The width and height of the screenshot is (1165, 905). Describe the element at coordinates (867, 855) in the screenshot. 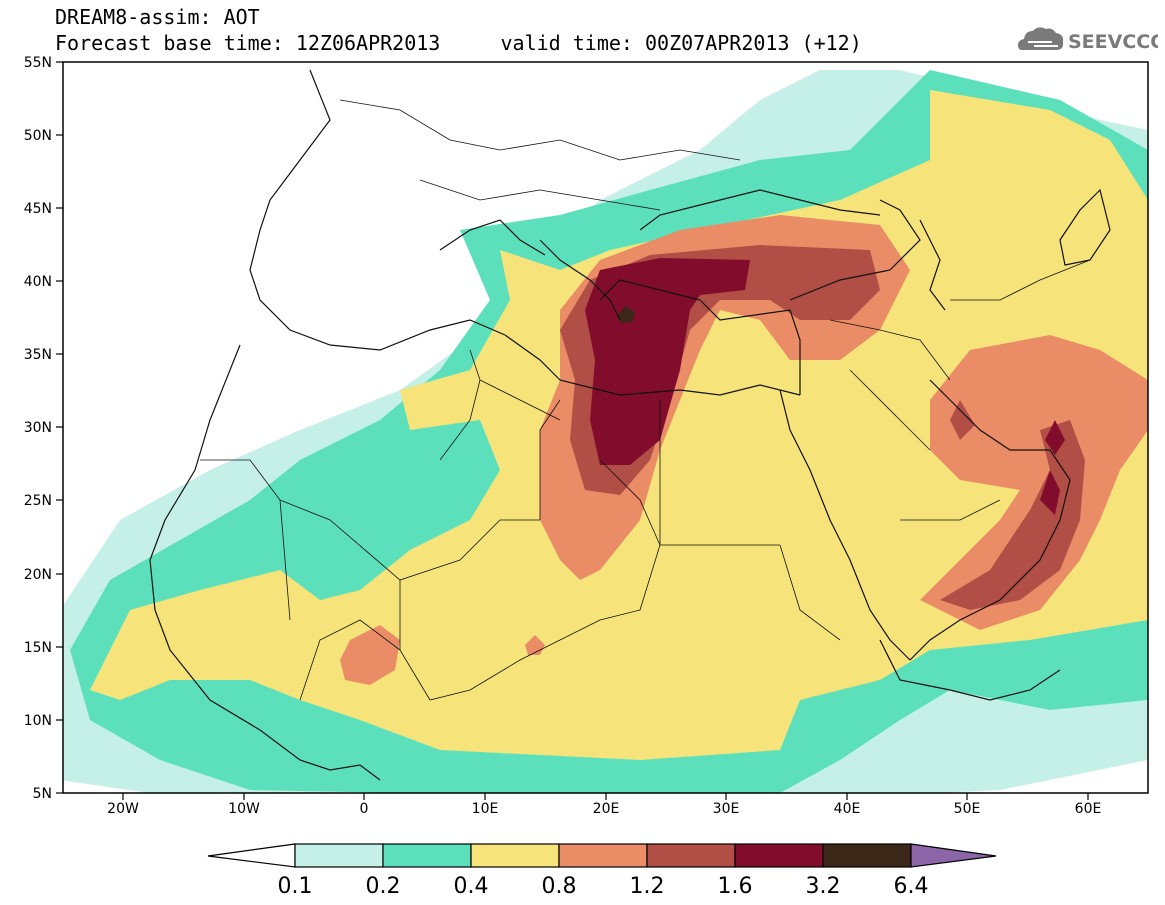

I see `colorbar-bin-3.2-6.4` at that location.